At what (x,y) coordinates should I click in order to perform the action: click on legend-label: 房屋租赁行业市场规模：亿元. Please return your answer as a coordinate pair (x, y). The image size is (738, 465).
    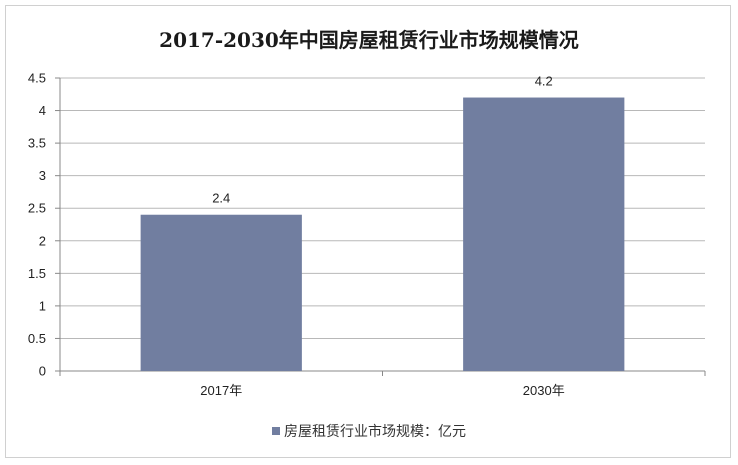
    Looking at the image, I should click on (375, 432).